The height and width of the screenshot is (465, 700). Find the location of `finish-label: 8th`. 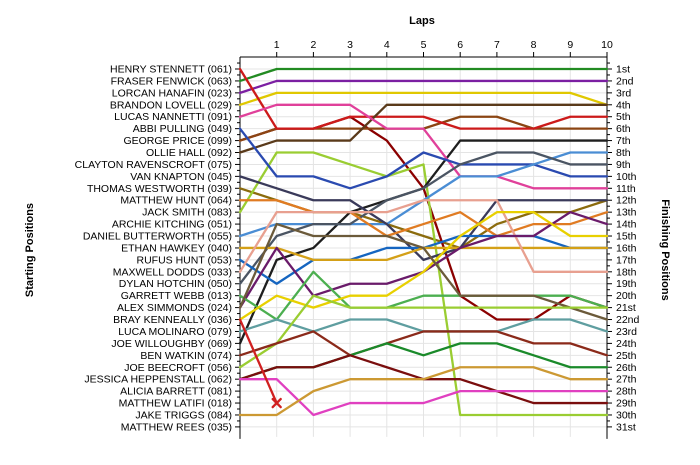

finish-label: 8th is located at coordinates (623, 153).